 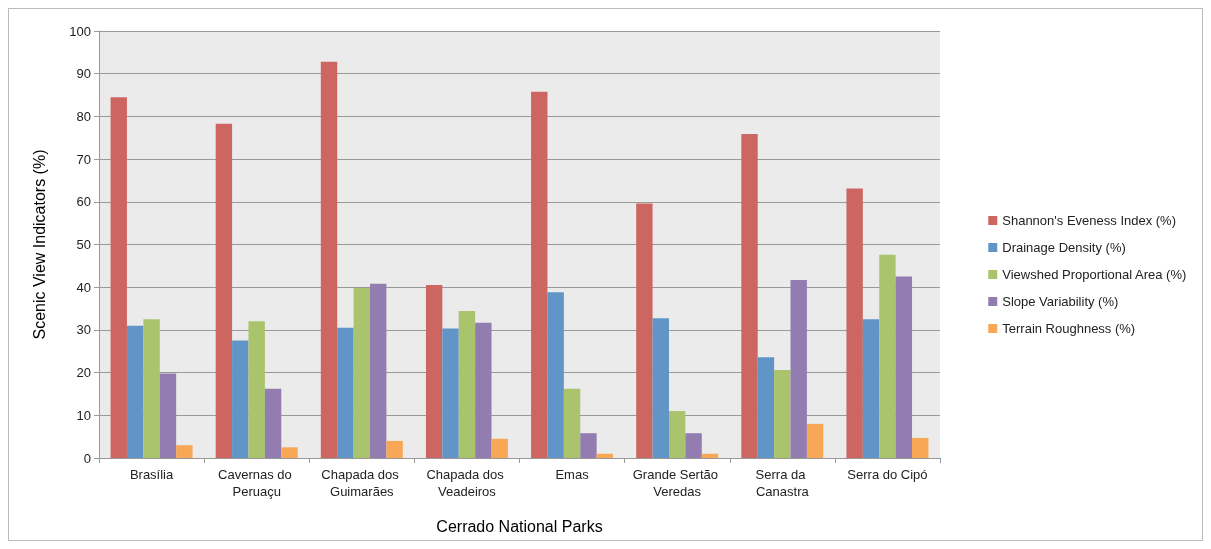 I want to click on x-tick-label: Brasília, so click(x=151, y=474).